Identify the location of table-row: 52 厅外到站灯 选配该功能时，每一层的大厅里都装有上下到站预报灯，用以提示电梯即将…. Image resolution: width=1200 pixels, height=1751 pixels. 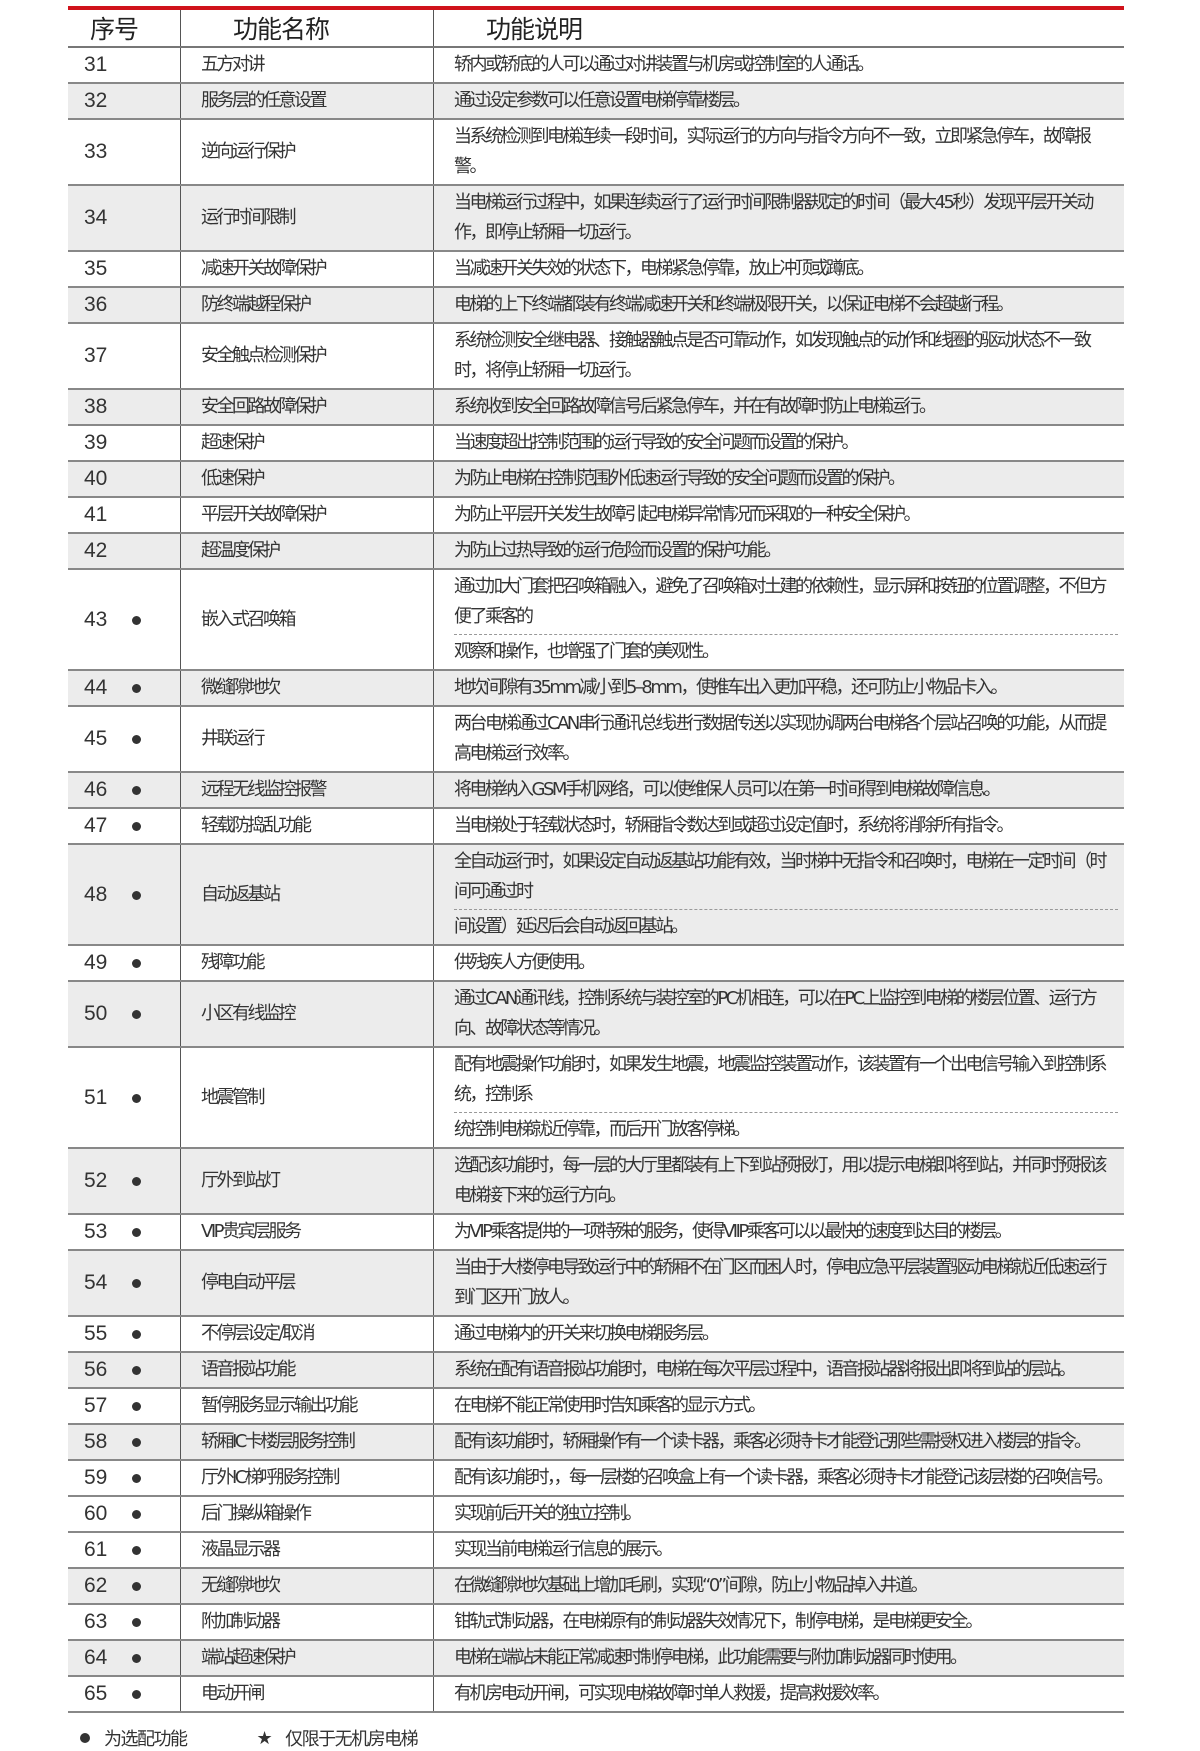
(596, 1181).